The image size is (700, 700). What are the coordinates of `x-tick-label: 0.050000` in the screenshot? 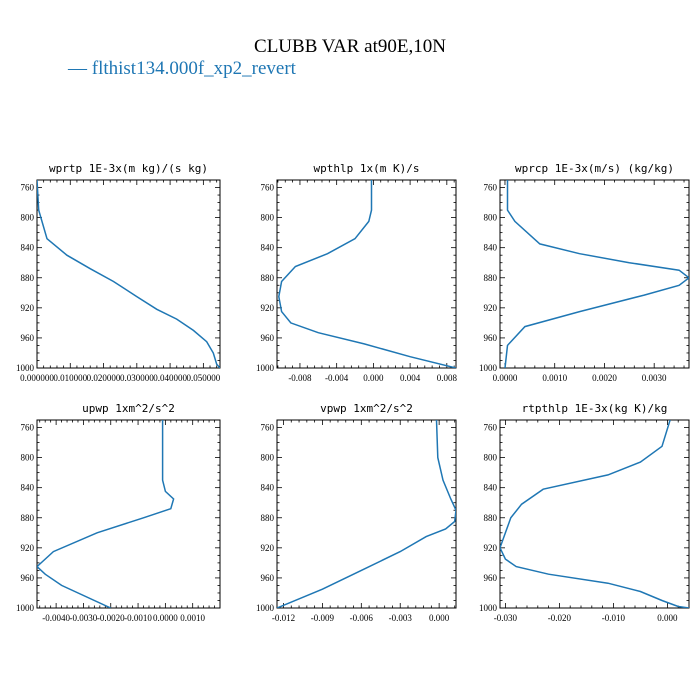 It's located at (203, 378).